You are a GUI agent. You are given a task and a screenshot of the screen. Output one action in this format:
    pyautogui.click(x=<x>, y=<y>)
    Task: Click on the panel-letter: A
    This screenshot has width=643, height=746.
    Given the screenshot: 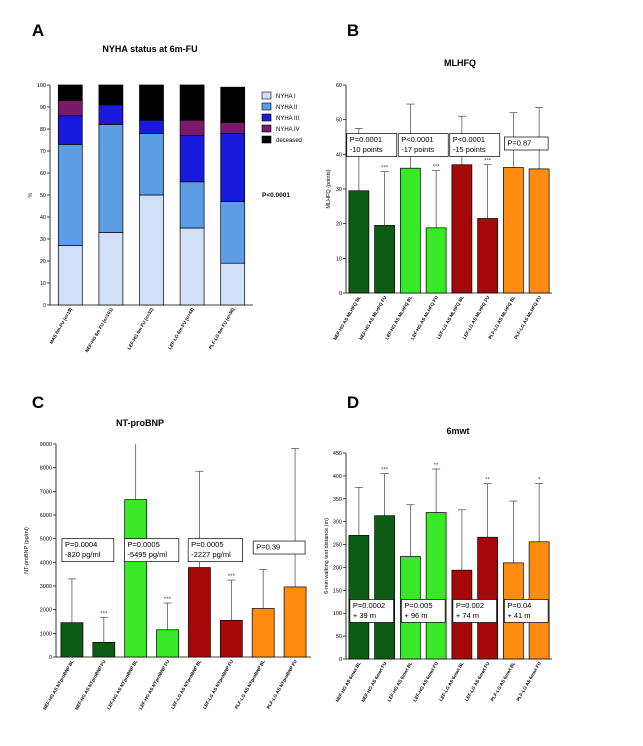 What is the action you would take?
    pyautogui.click(x=38, y=30)
    